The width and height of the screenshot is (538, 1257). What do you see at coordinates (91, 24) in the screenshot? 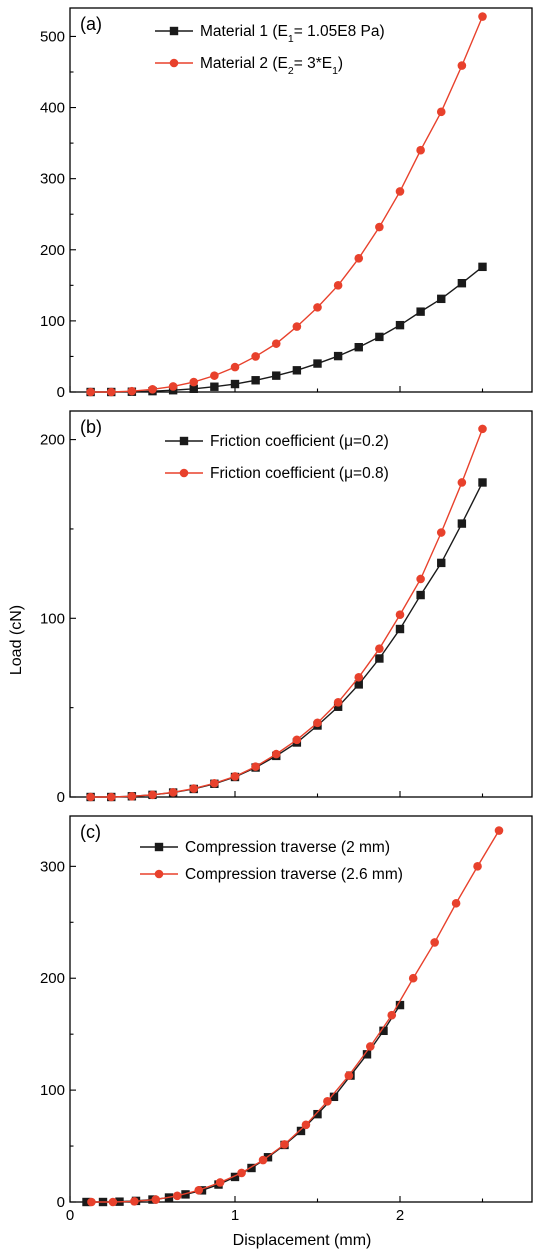
I see `panel-label: (a)` at bounding box center [91, 24].